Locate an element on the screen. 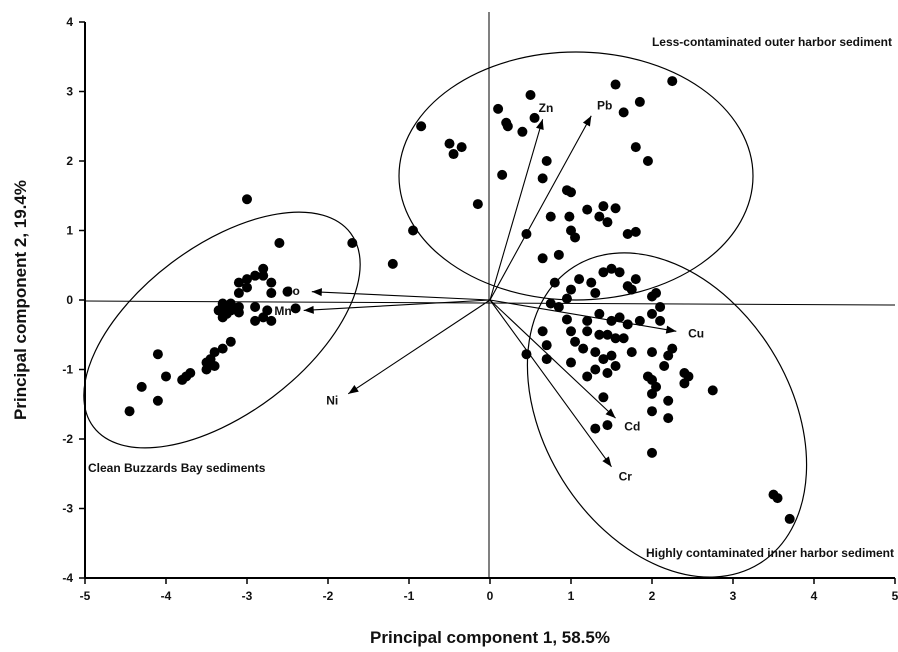 The height and width of the screenshot is (652, 898). x-tick-label: 3 is located at coordinates (733, 596).